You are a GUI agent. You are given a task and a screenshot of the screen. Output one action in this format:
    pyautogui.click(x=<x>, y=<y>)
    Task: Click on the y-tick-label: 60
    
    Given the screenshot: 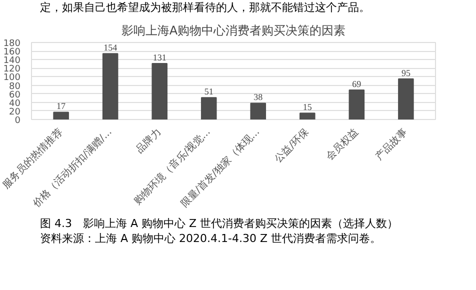 What is the action you would take?
    pyautogui.click(x=15, y=95)
    